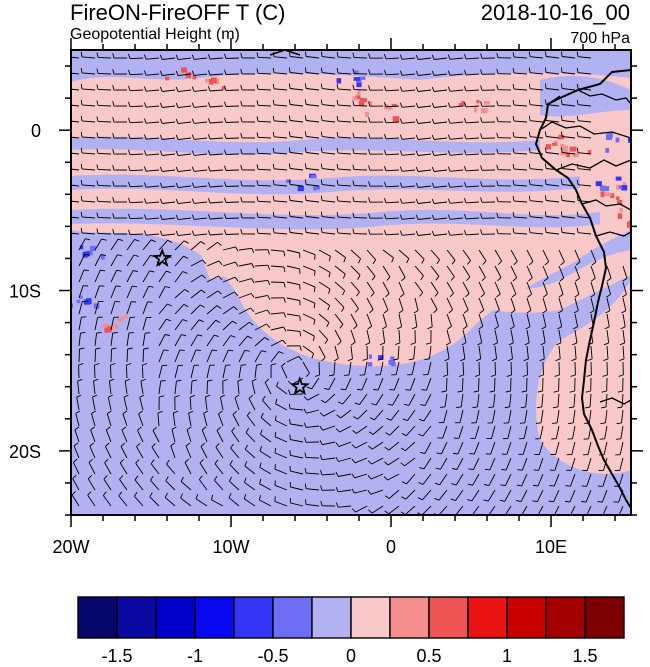  What do you see at coordinates (349, 656) in the screenshot?
I see `colorbar-labels: -1.5 -1 -0.5 0 0.5 1 1.5` at bounding box center [349, 656].